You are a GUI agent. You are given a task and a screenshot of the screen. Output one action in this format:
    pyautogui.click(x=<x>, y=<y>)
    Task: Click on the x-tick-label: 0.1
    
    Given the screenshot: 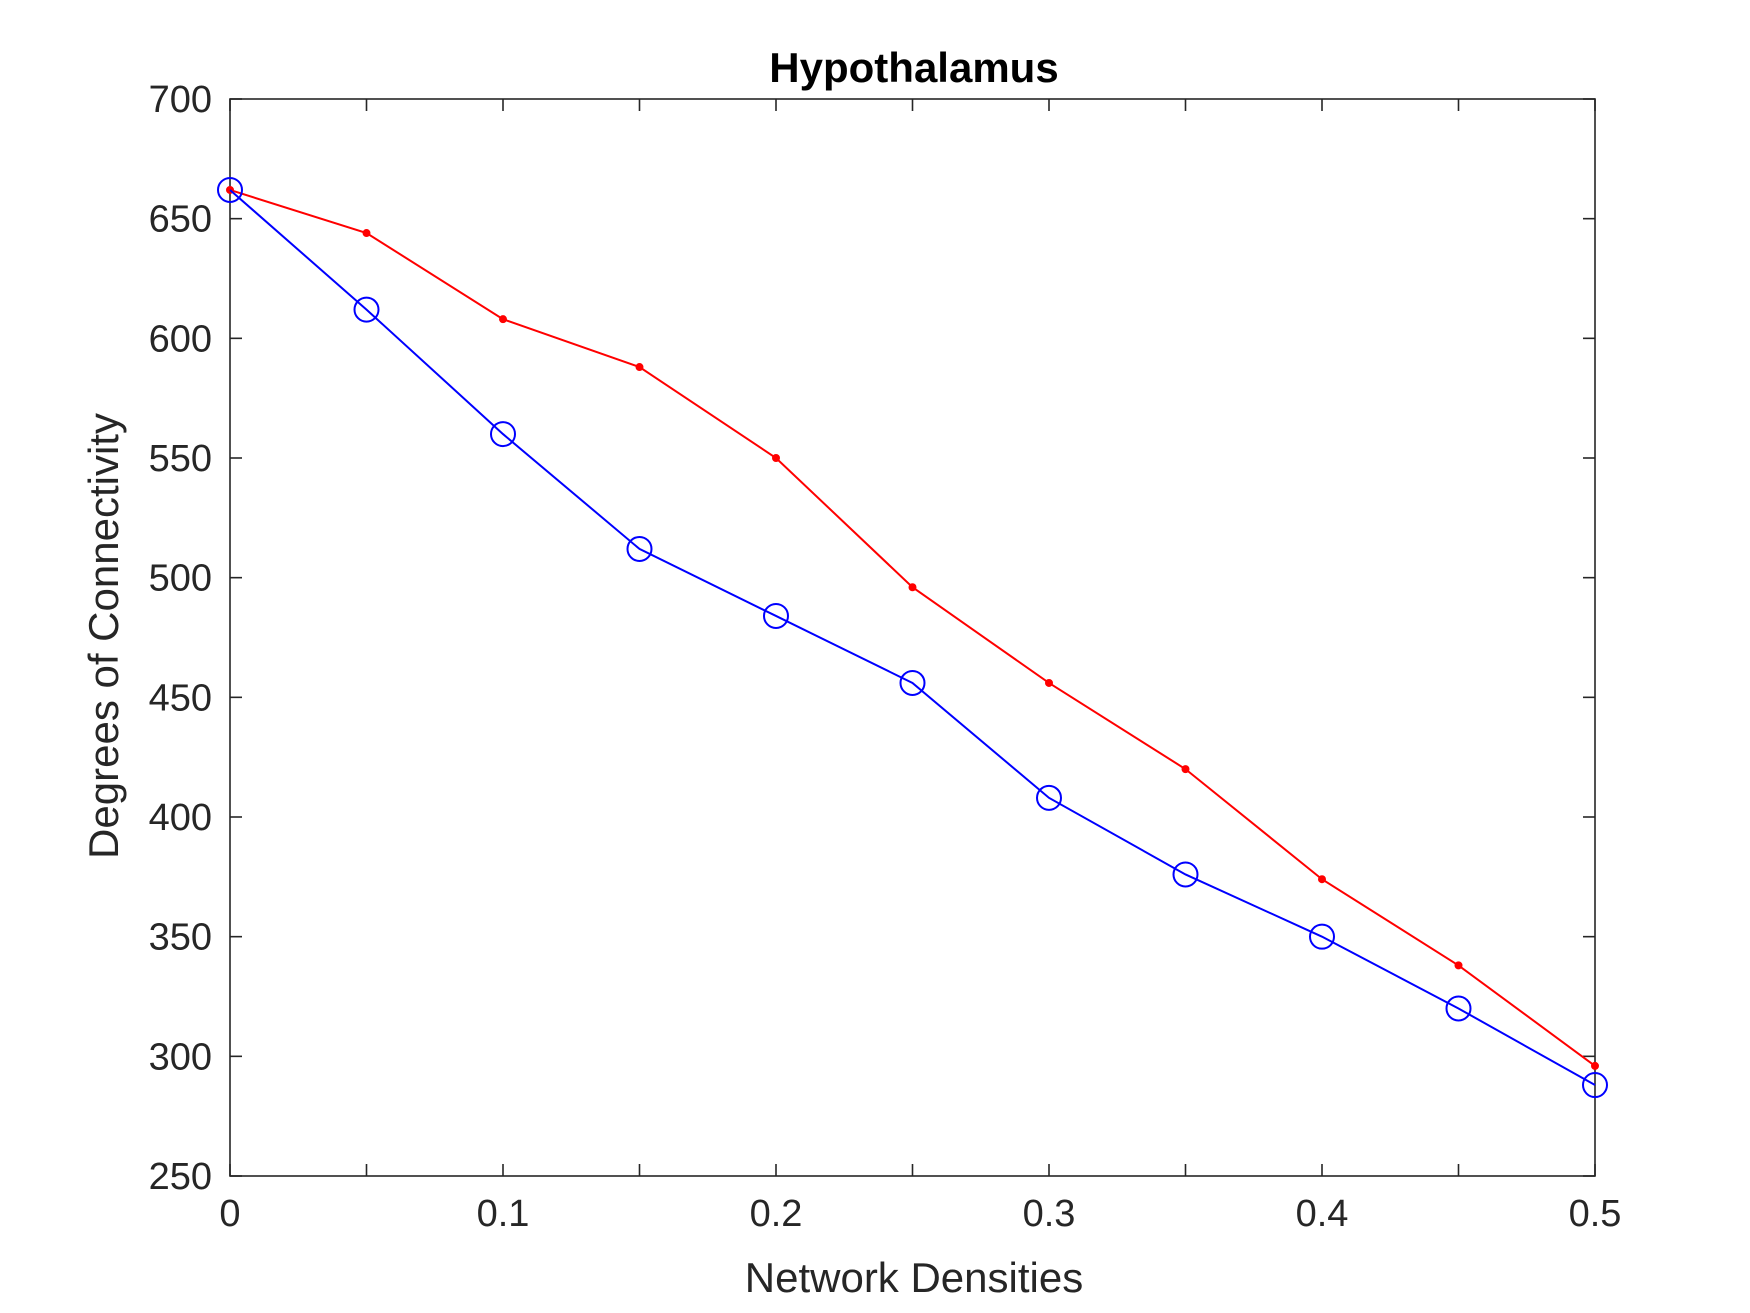 What is the action you would take?
    pyautogui.click(x=503, y=1214)
    